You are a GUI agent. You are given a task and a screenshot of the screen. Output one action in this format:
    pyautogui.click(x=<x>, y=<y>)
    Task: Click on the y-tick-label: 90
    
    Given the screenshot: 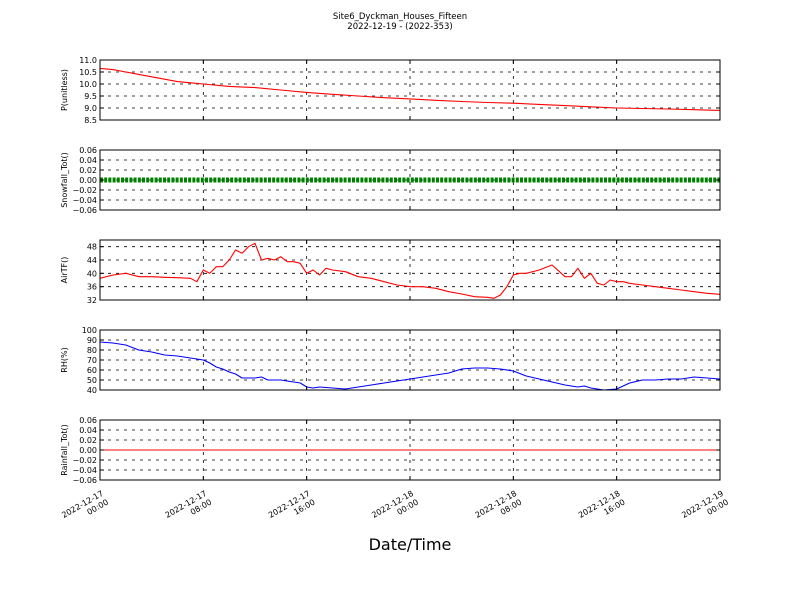 What is the action you would take?
    pyautogui.click(x=92, y=340)
    